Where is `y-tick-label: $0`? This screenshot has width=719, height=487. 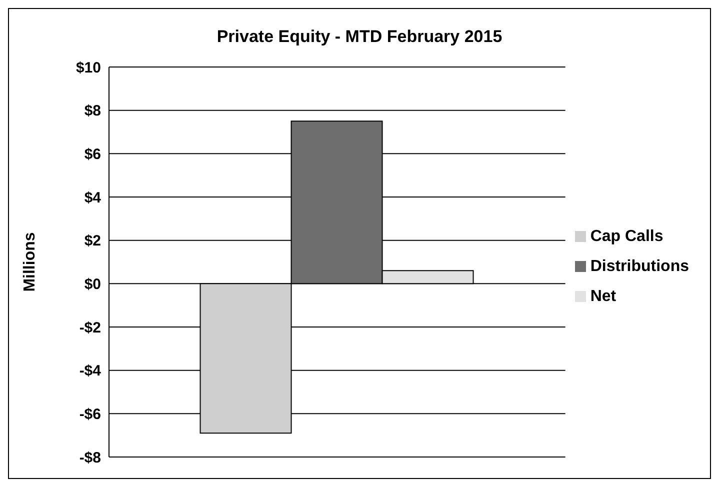
y-tick-label: $0 is located at coordinates (92, 284).